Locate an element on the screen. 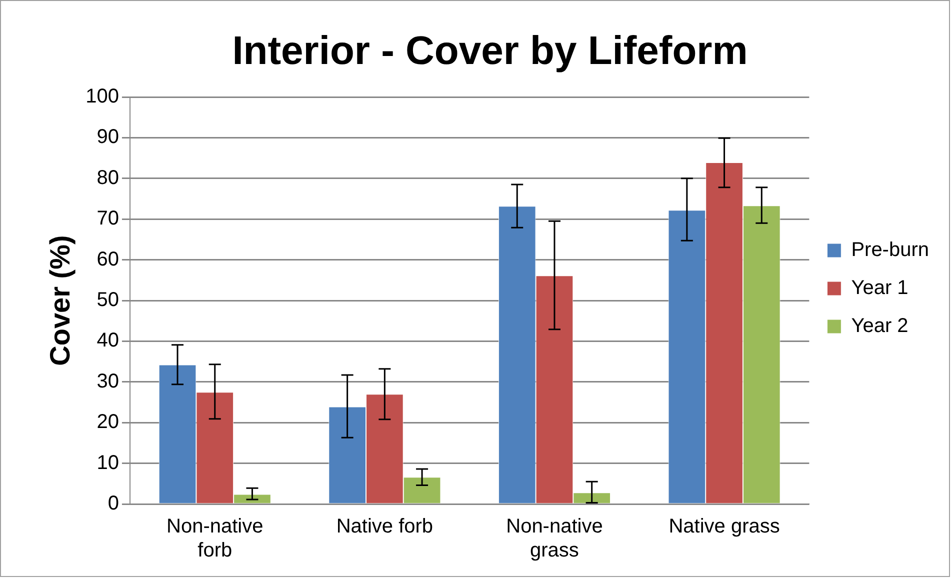 Image resolution: width=952 pixels, height=579 pixels. chart-title: Interior - Cover by Lifeform is located at coordinates (490, 51).